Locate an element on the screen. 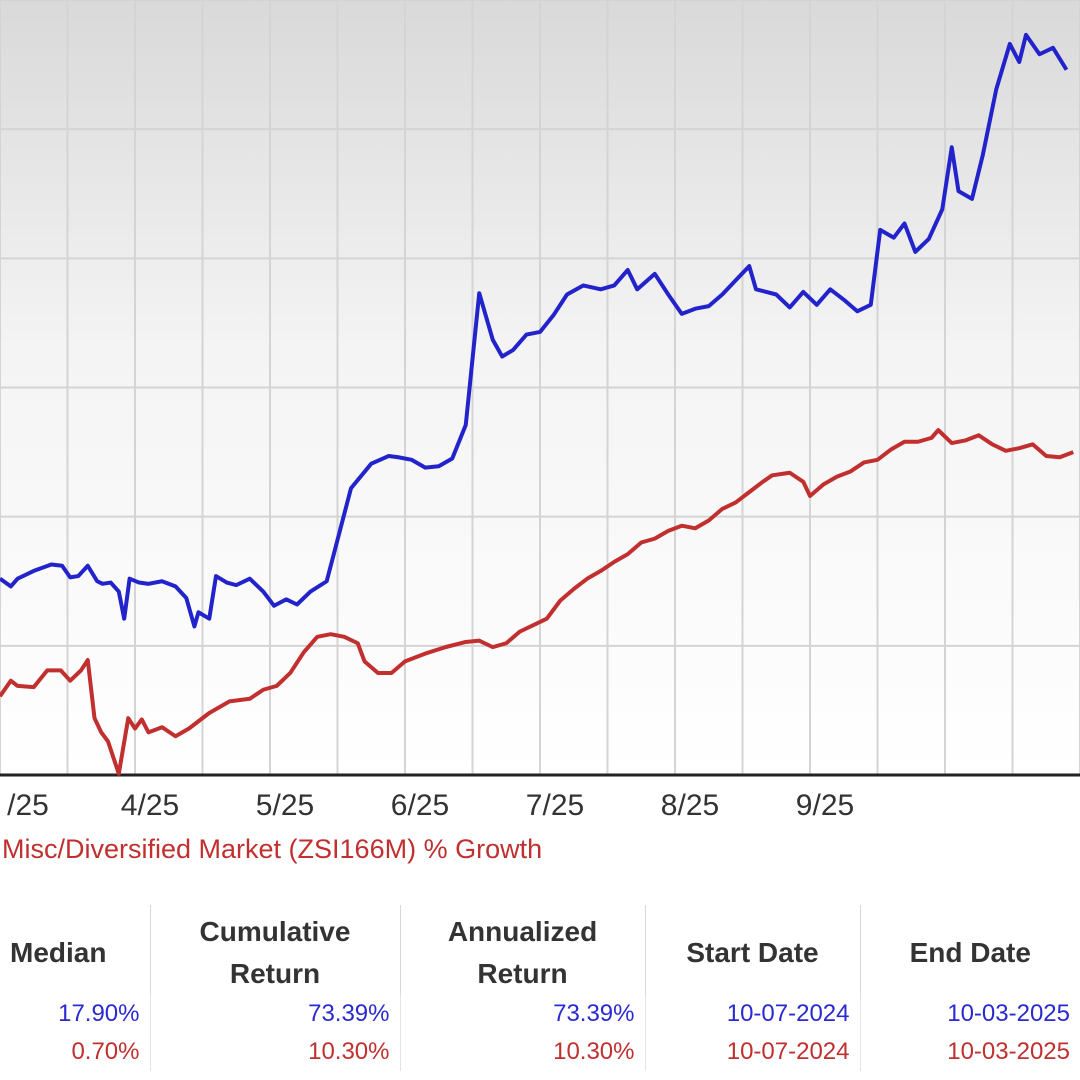  blue-cumulative: 73.39% is located at coordinates (275, 1014).